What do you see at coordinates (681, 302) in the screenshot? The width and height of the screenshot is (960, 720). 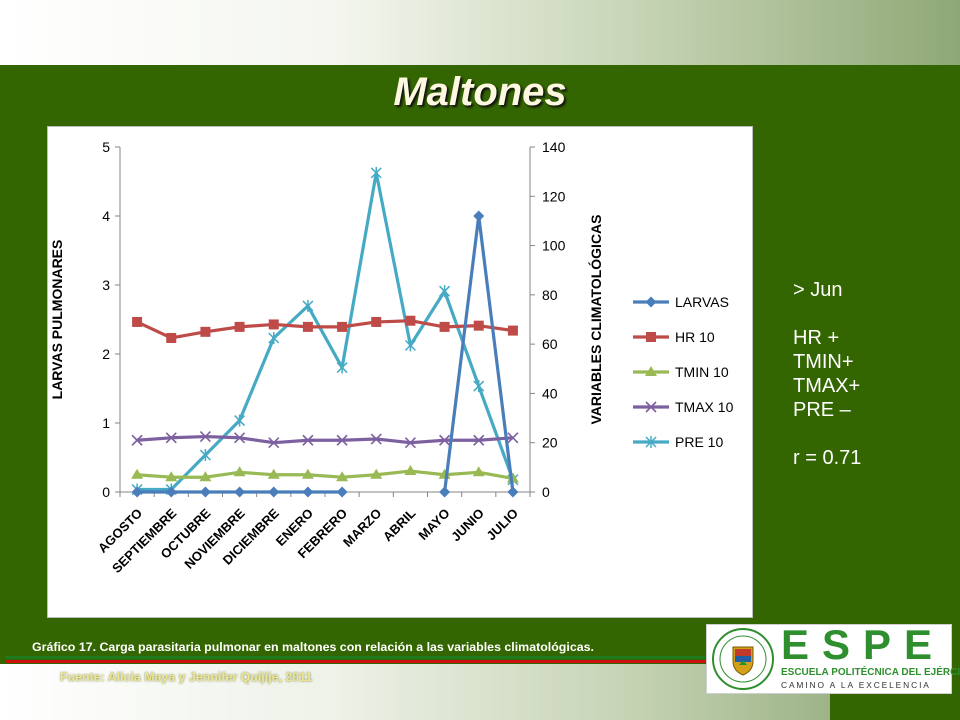 I see `legend-item-larvas: LARVAS` at bounding box center [681, 302].